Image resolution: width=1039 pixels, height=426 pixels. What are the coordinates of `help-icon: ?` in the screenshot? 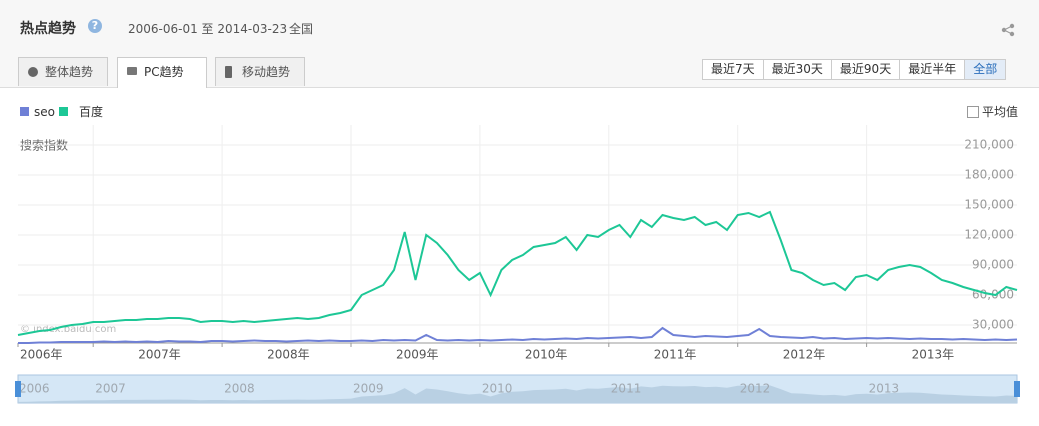 It's located at (95, 26).